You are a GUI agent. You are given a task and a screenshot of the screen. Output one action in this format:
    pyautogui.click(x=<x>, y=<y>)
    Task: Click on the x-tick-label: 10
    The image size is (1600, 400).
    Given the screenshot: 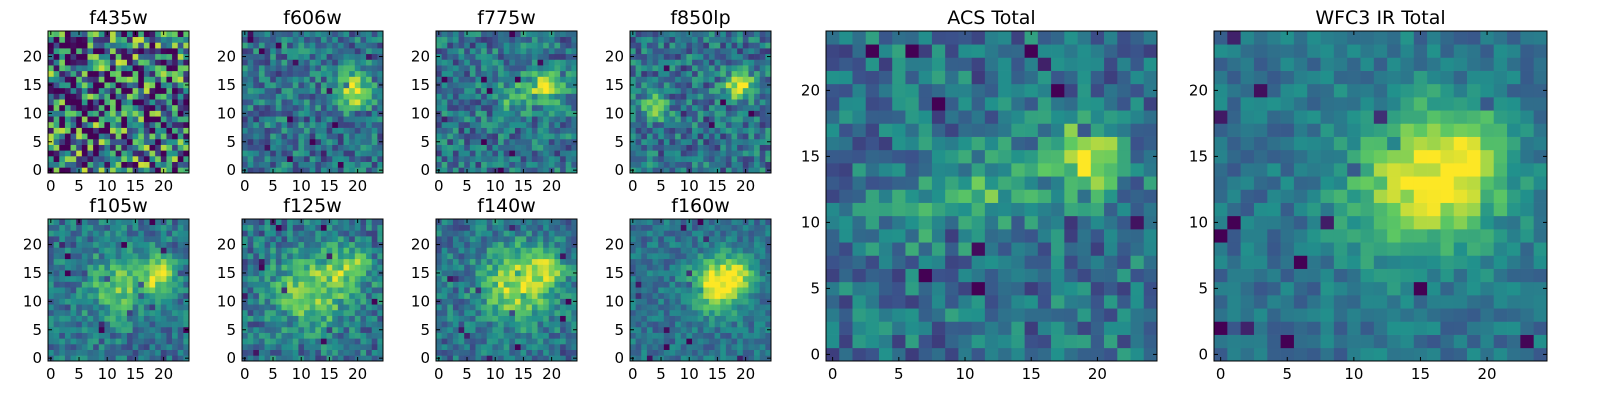 What is the action you would take?
    pyautogui.click(x=107, y=186)
    